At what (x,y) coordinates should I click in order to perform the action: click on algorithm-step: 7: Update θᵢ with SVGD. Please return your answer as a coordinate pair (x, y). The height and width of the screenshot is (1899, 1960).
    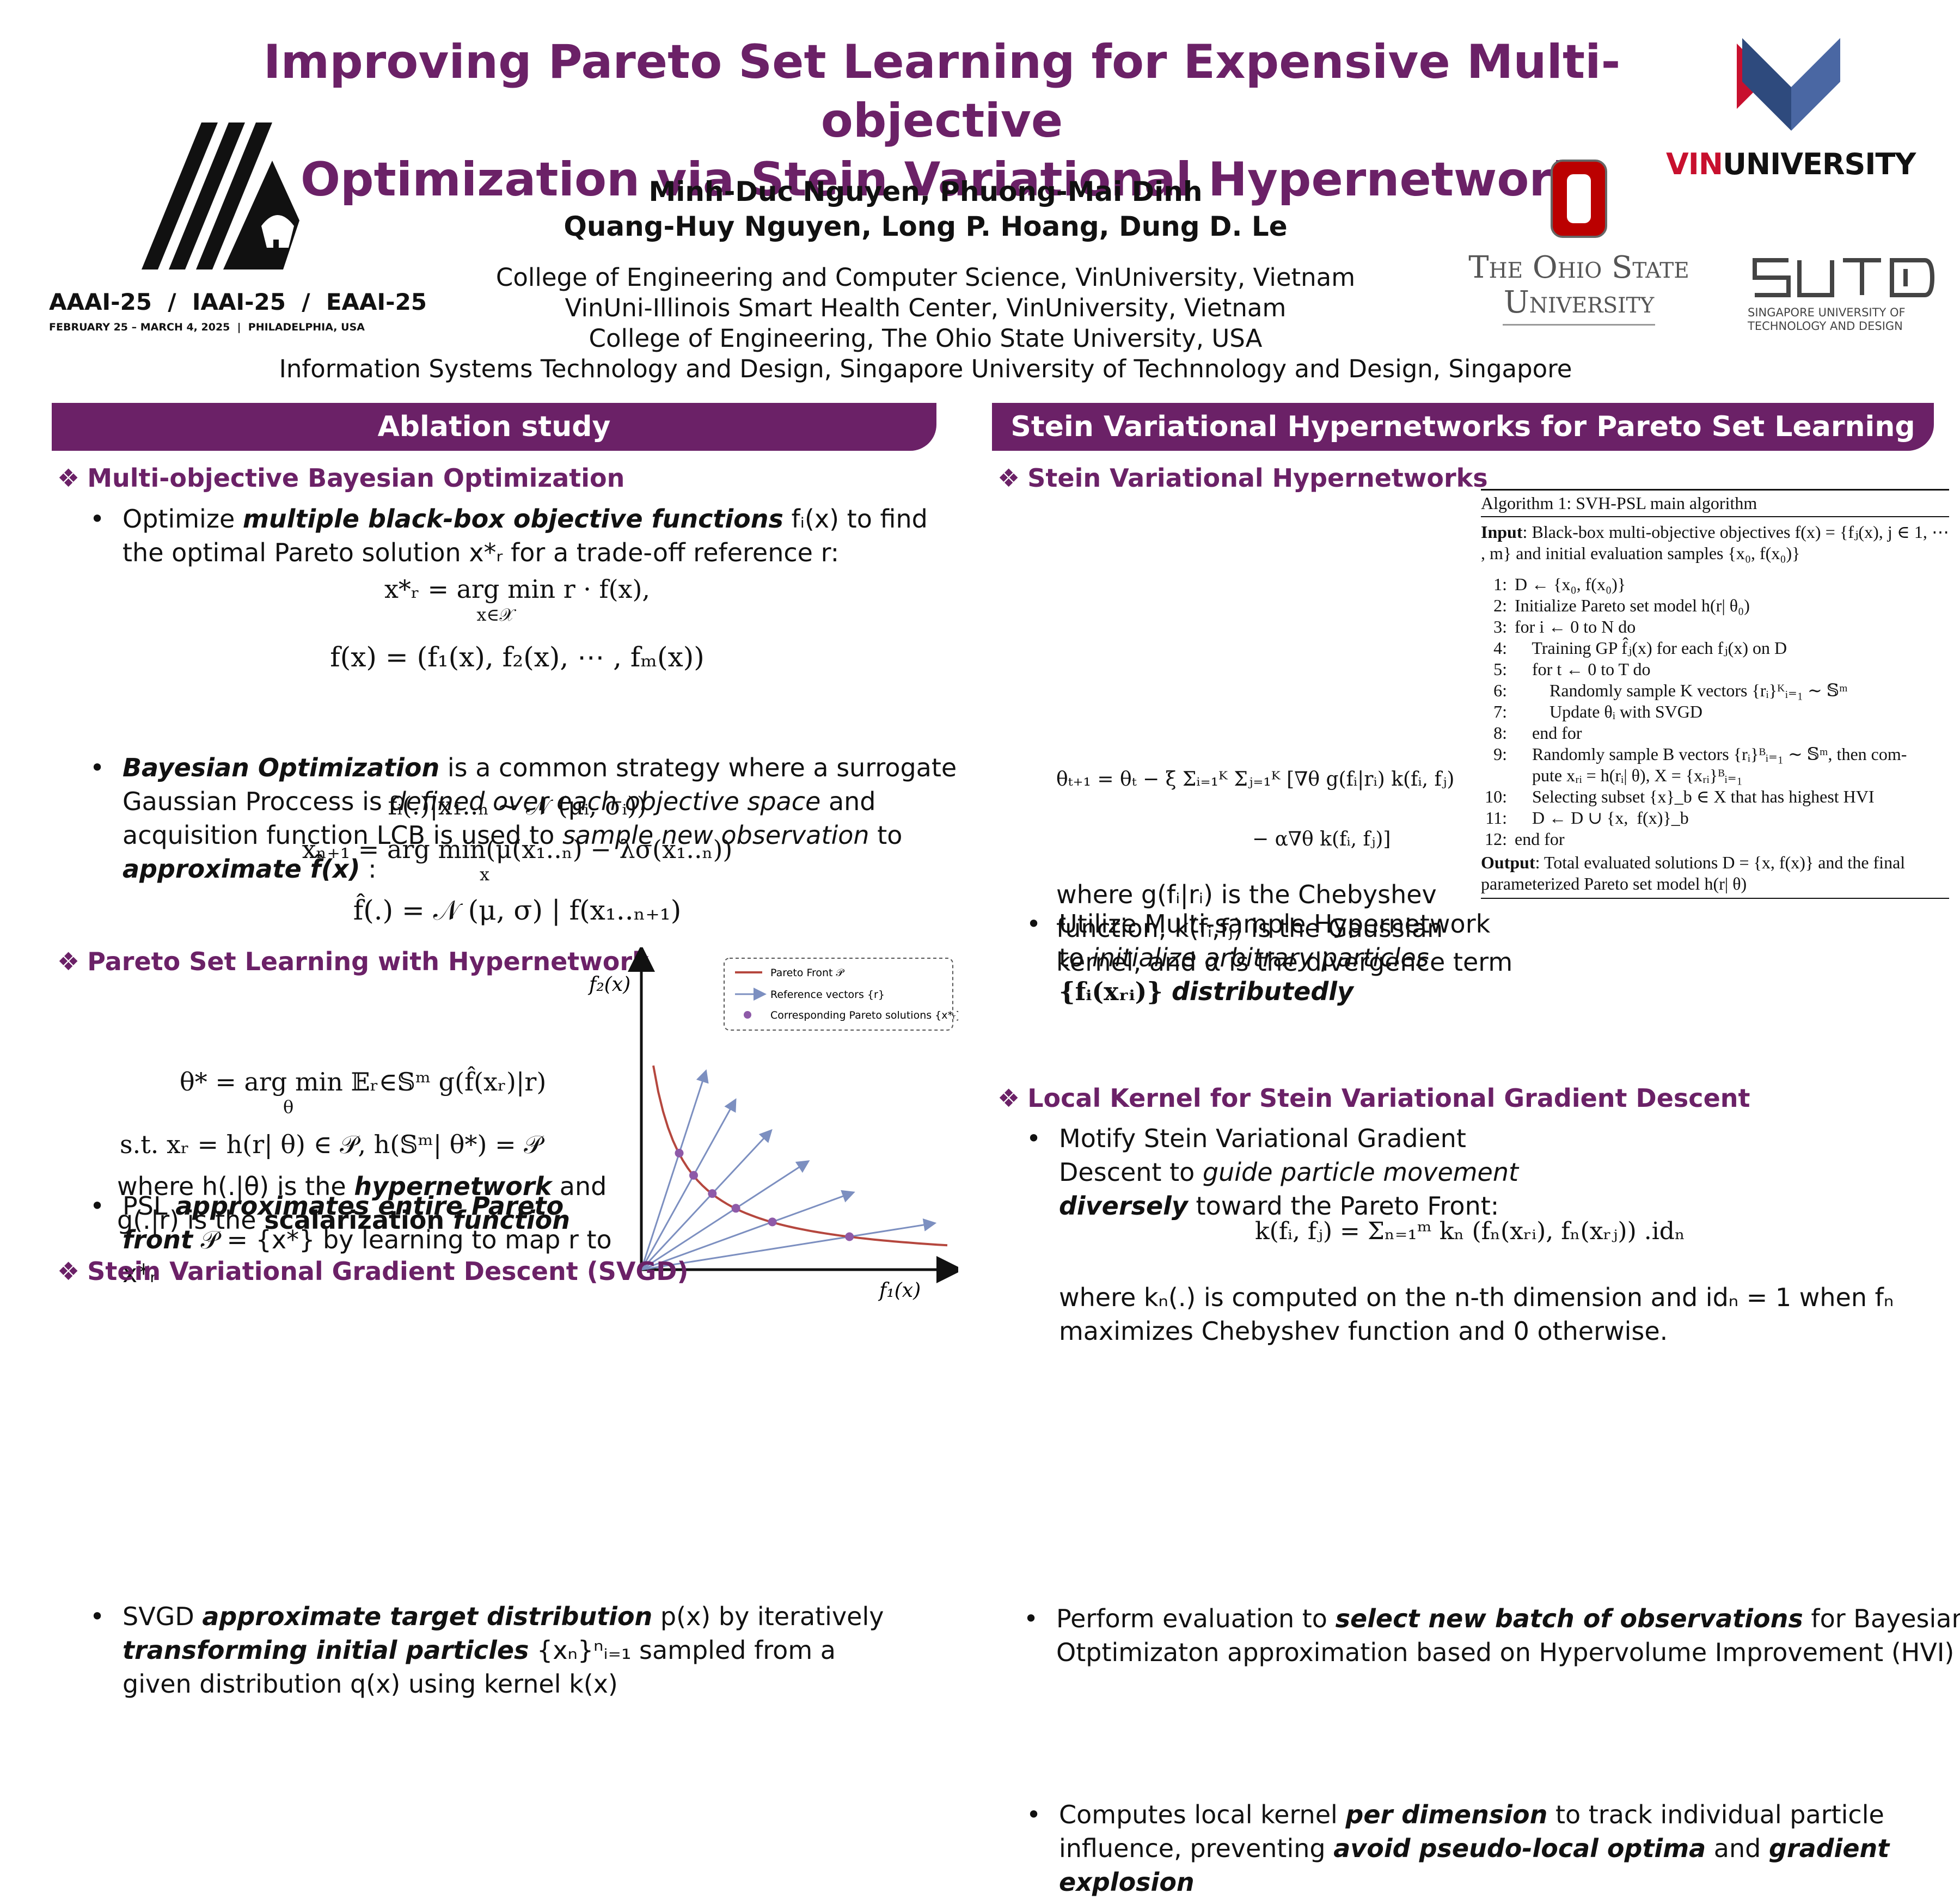
    Looking at the image, I should click on (1597, 711).